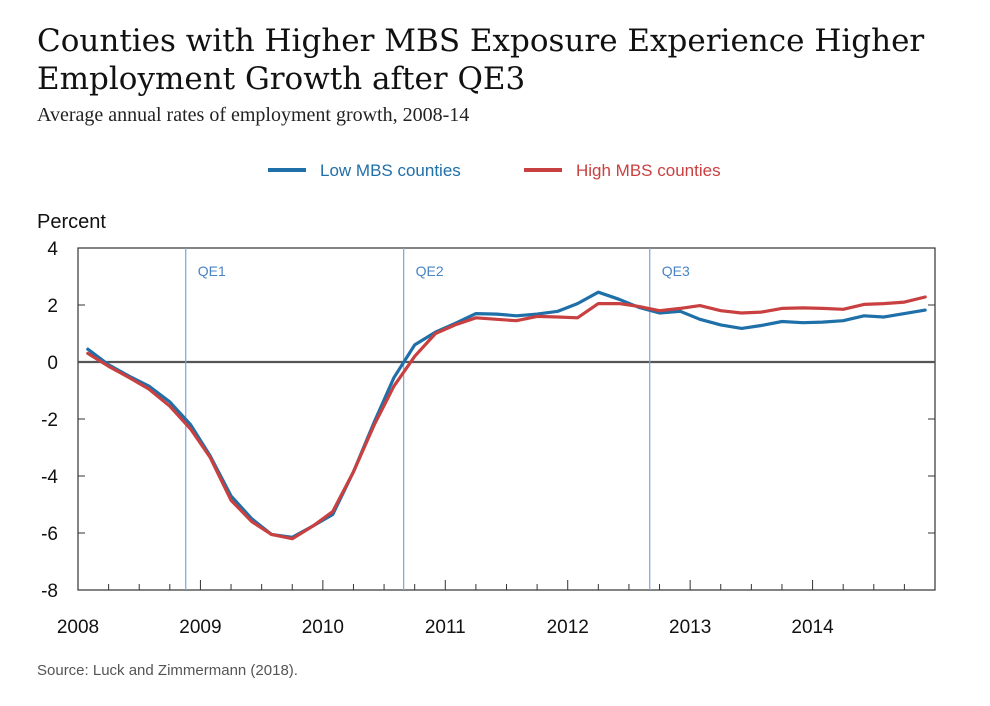 The width and height of the screenshot is (990, 706). What do you see at coordinates (568, 627) in the screenshot?
I see `x-tick-label: 2012` at bounding box center [568, 627].